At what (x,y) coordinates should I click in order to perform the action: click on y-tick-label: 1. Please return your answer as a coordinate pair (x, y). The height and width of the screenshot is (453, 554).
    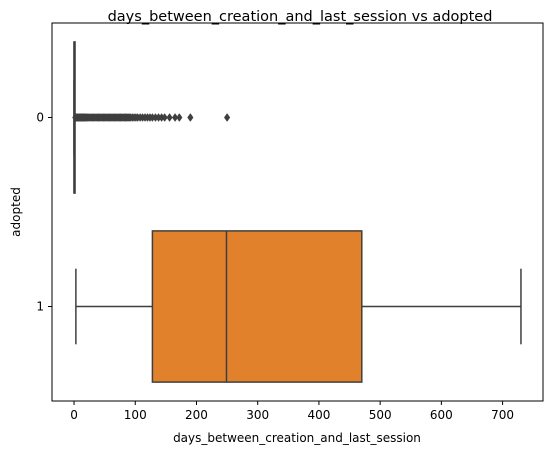
    Looking at the image, I should click on (40, 307).